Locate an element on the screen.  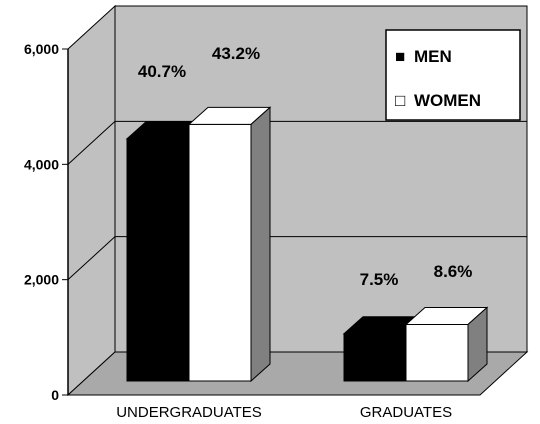
y-tick-label: 2,000 is located at coordinates (41, 280).